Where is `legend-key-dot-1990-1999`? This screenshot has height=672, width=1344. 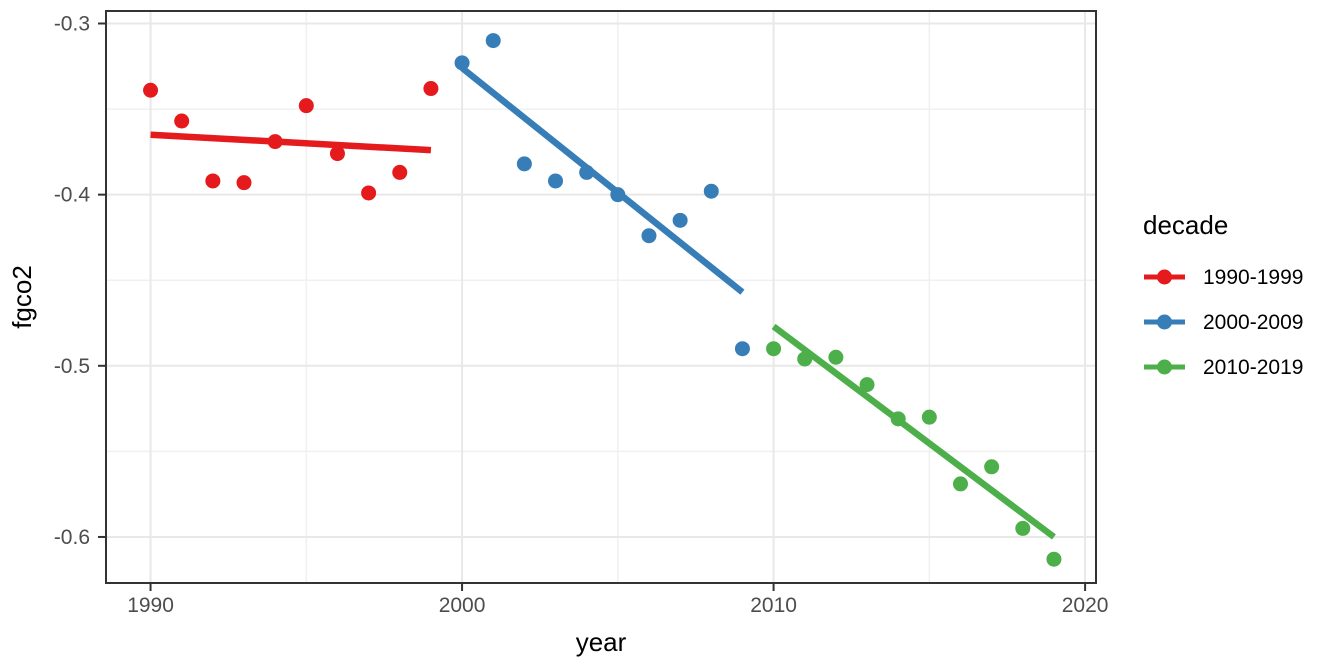 legend-key-dot-1990-1999 is located at coordinates (1164, 277).